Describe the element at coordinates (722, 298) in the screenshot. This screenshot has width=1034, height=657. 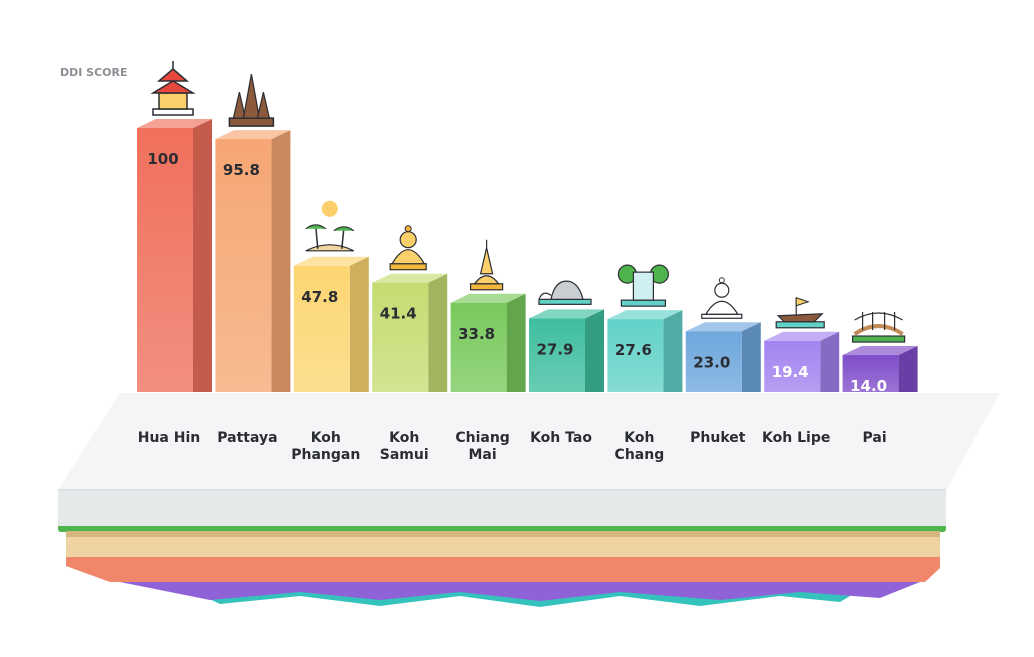
I see `white-buddha-icon` at that location.